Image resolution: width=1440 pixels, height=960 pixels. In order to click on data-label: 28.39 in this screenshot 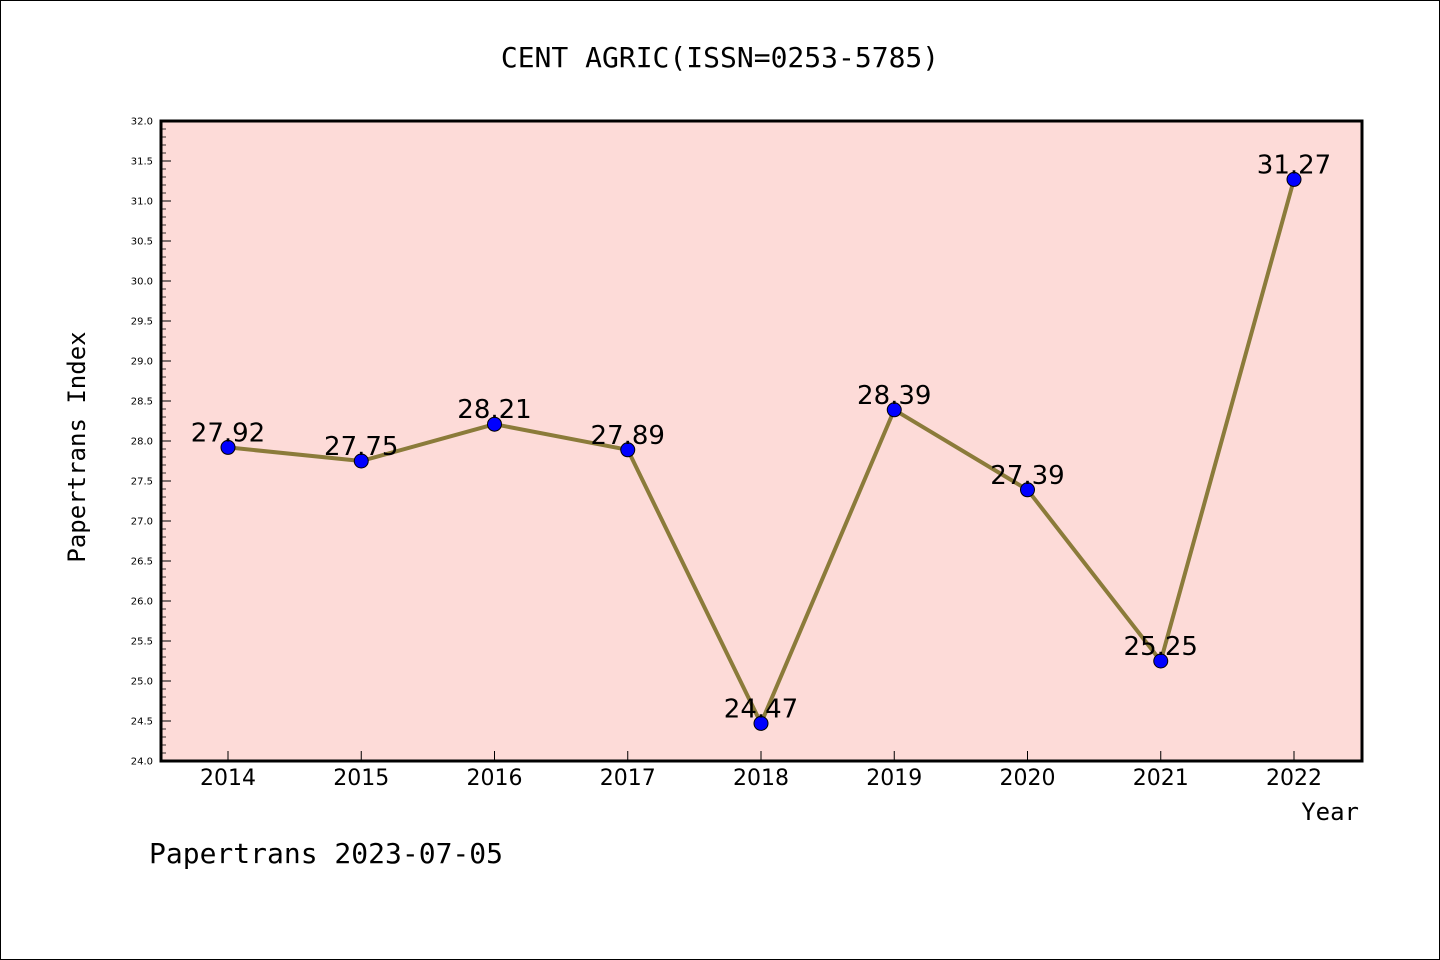, I will do `click(894, 396)`.